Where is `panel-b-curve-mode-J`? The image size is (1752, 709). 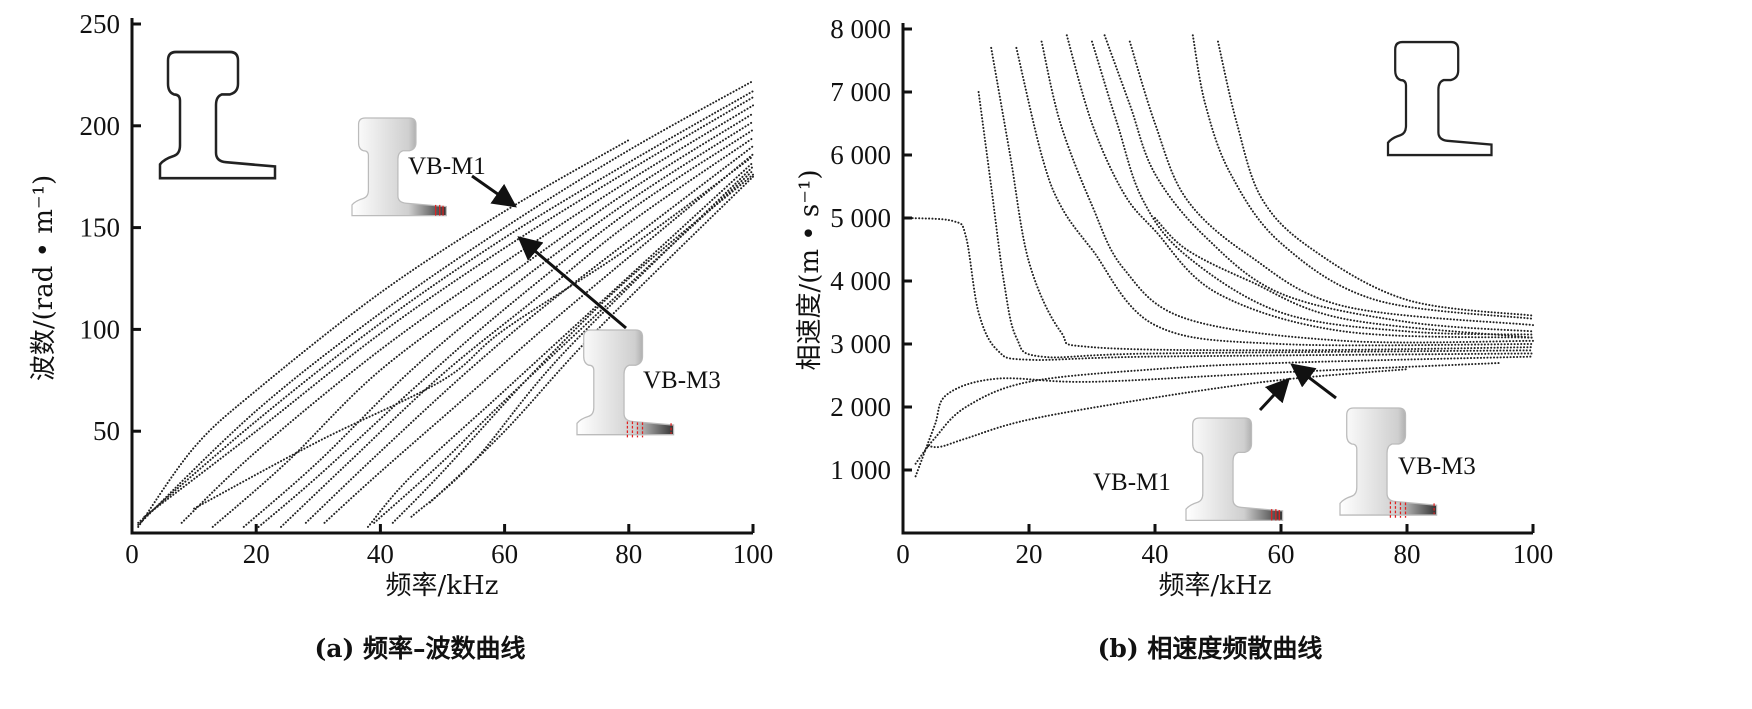 panel-b-curve-mode-J is located at coordinates (1312, 188).